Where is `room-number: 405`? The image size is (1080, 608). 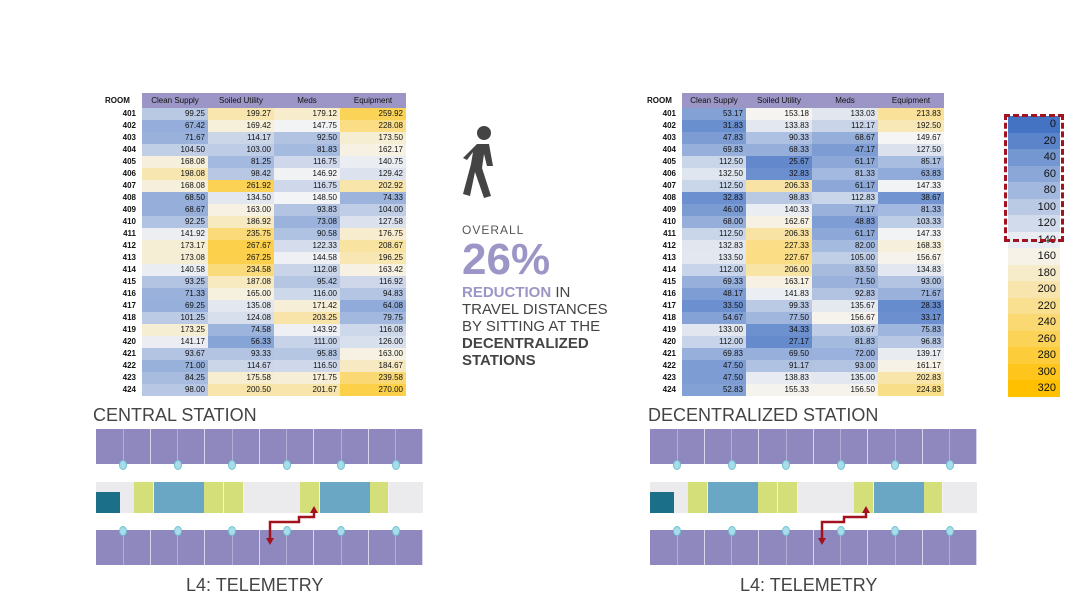 room-number: 405 is located at coordinates (669, 161).